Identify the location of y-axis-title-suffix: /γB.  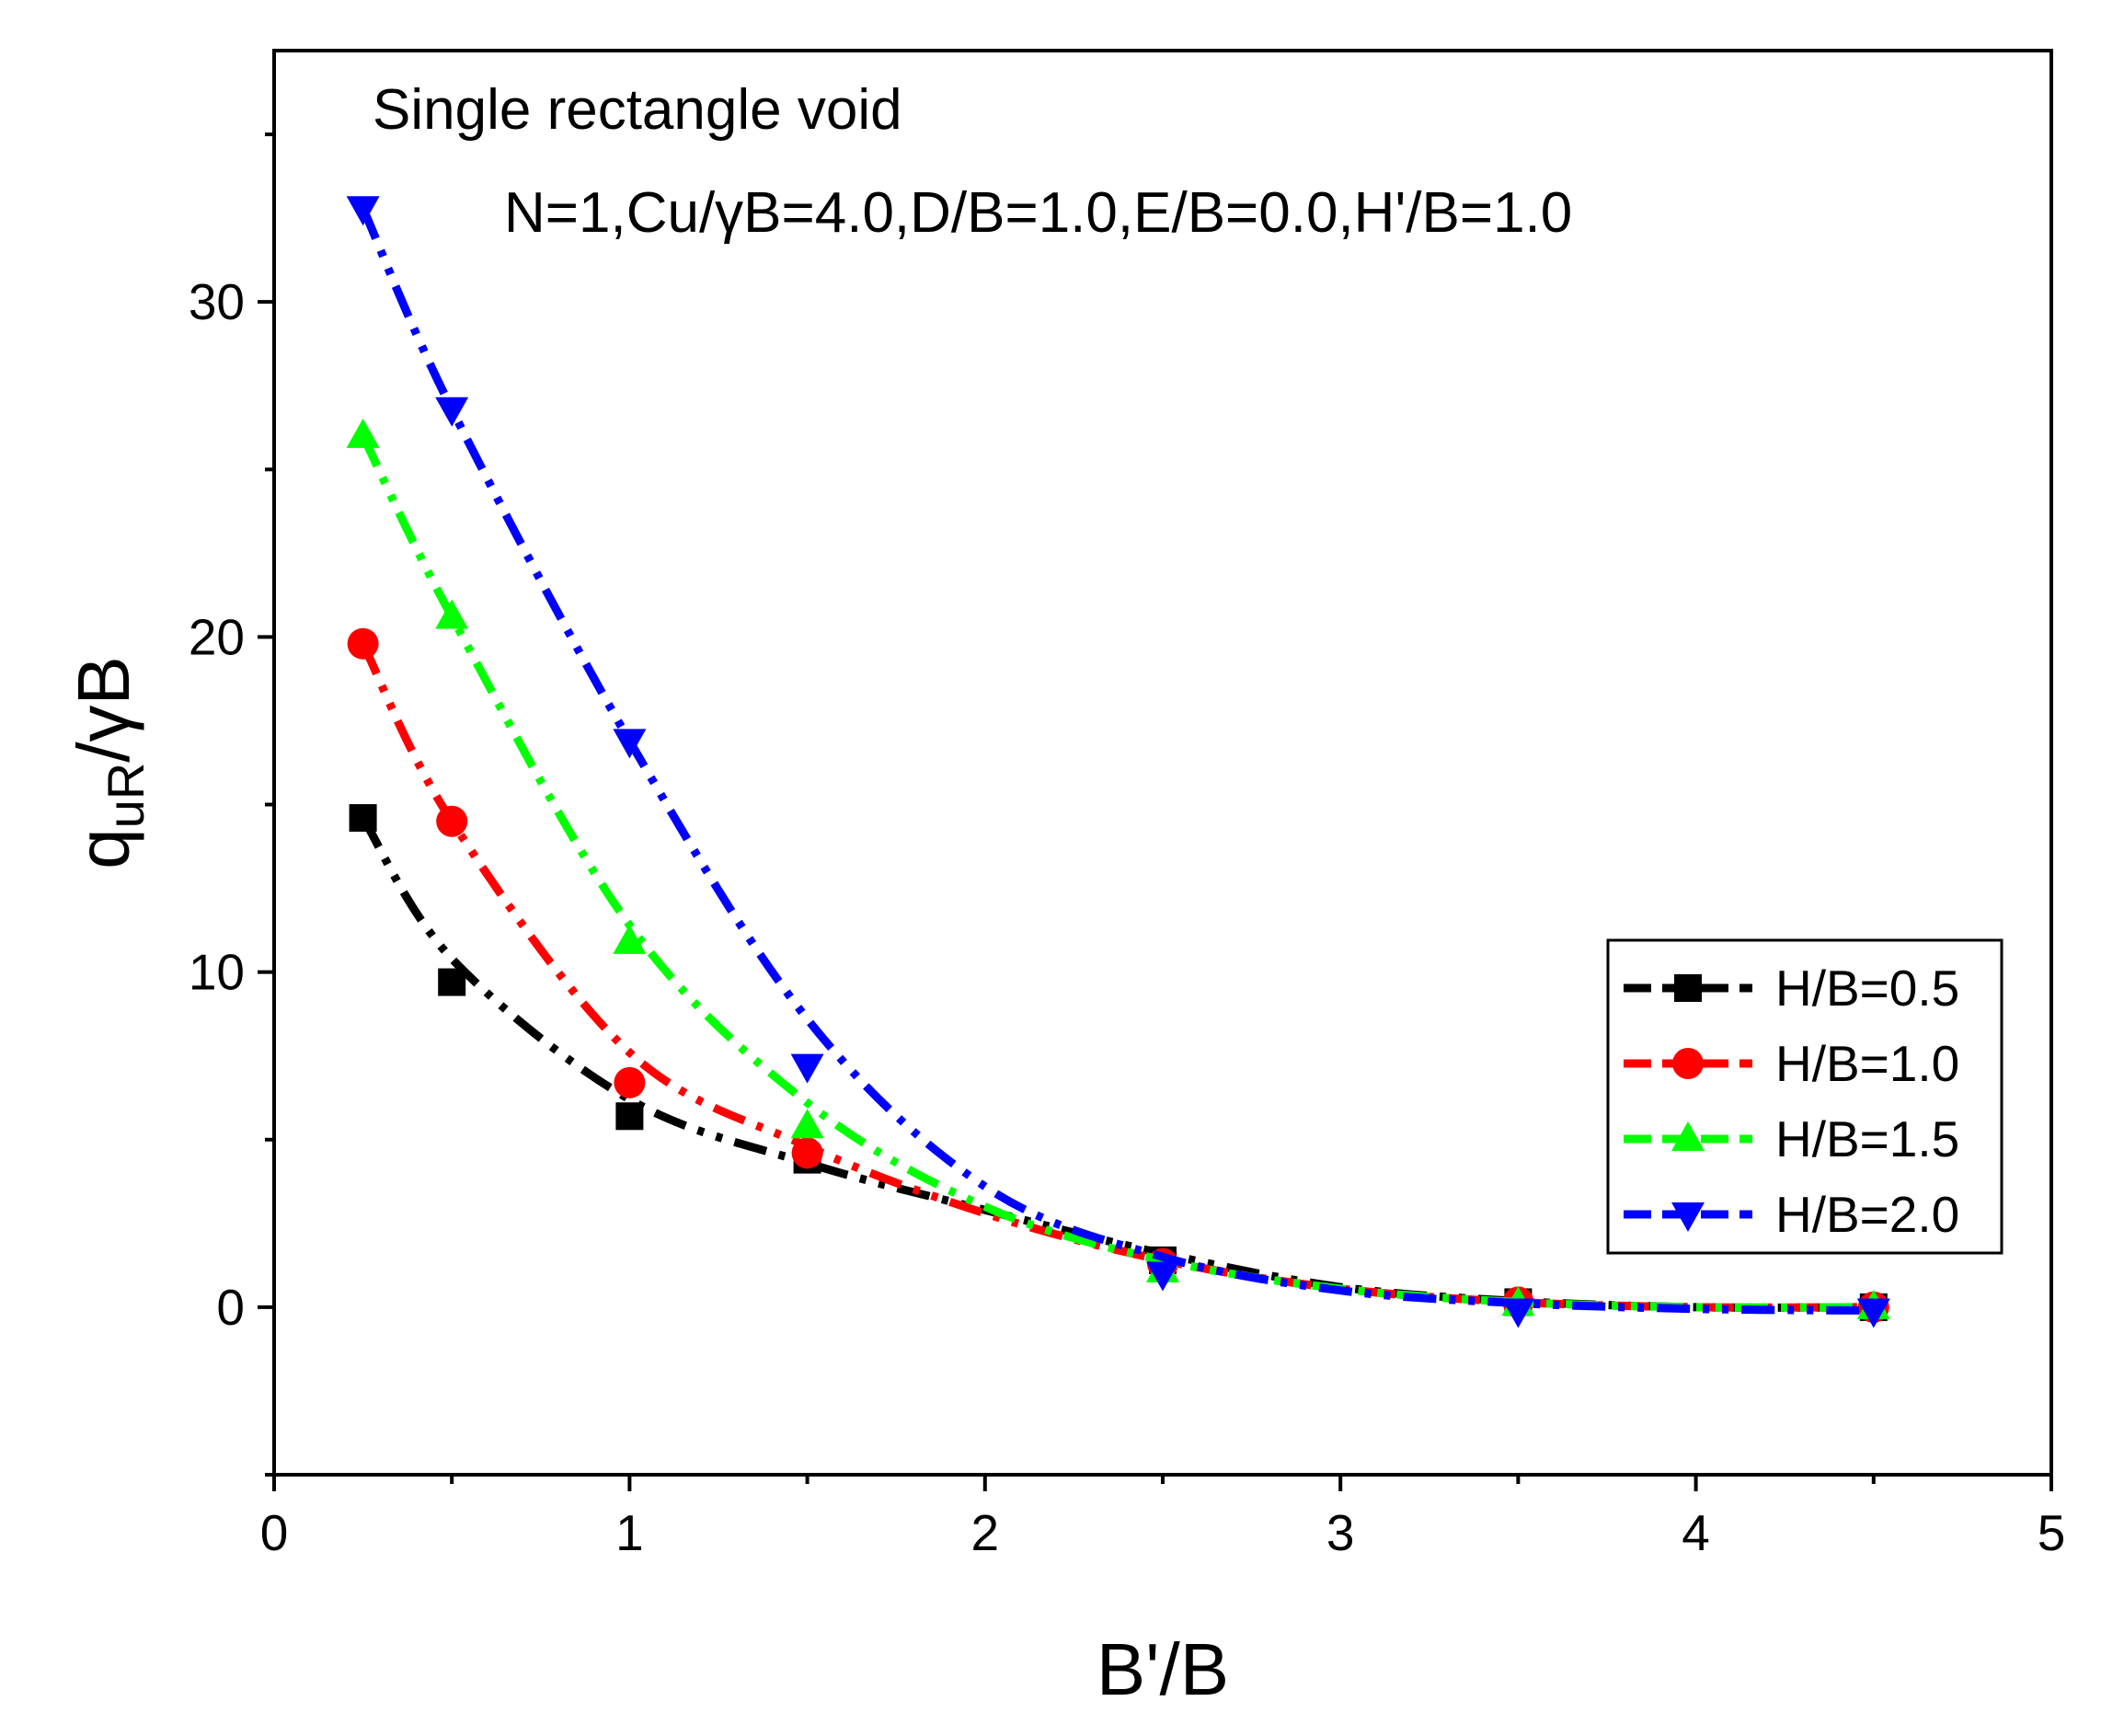
(103, 709).